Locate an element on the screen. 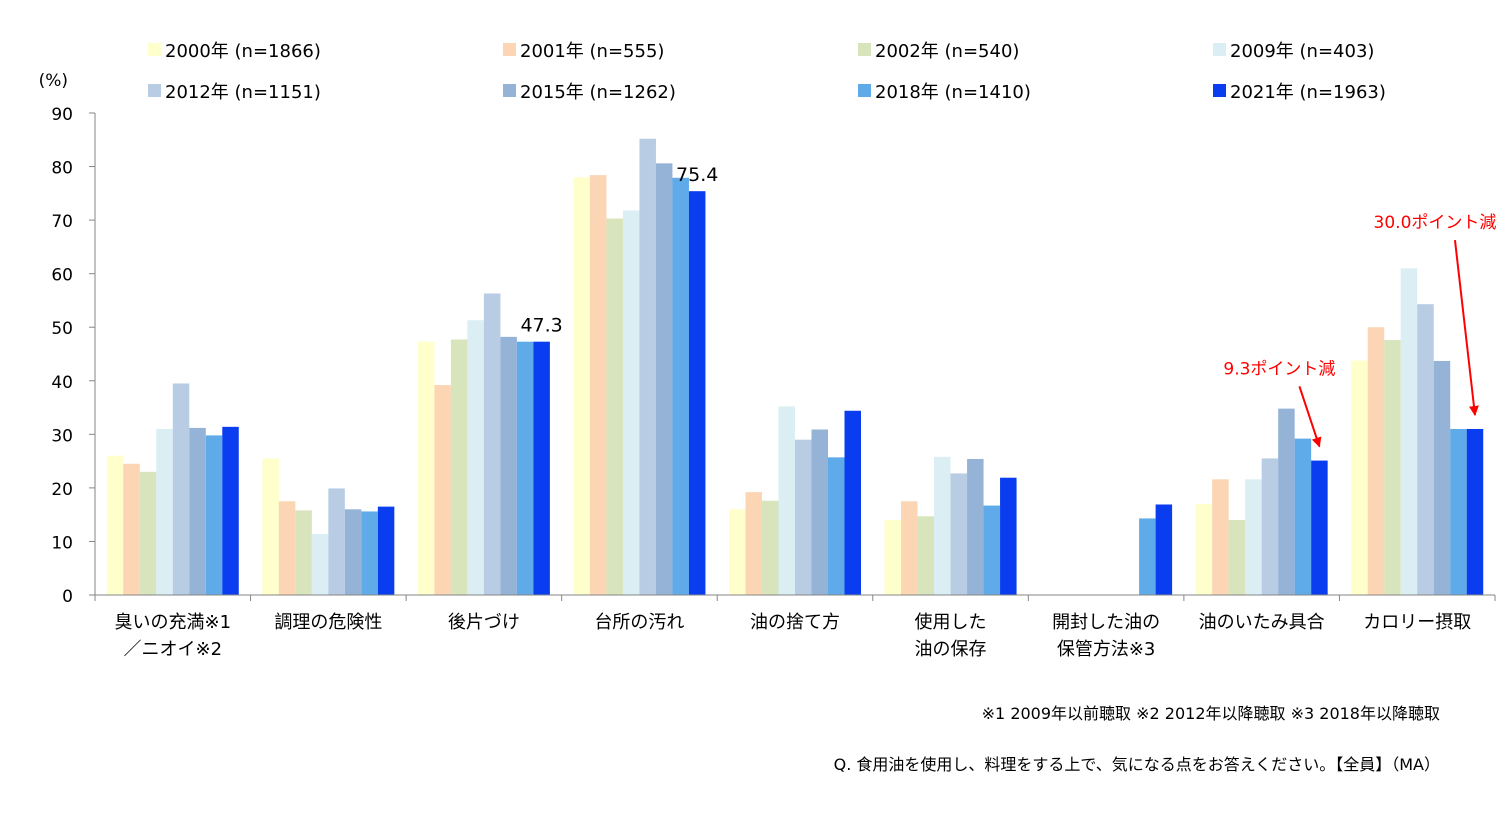  legend-item: 2021年 (n=1963) is located at coordinates (1308, 92).